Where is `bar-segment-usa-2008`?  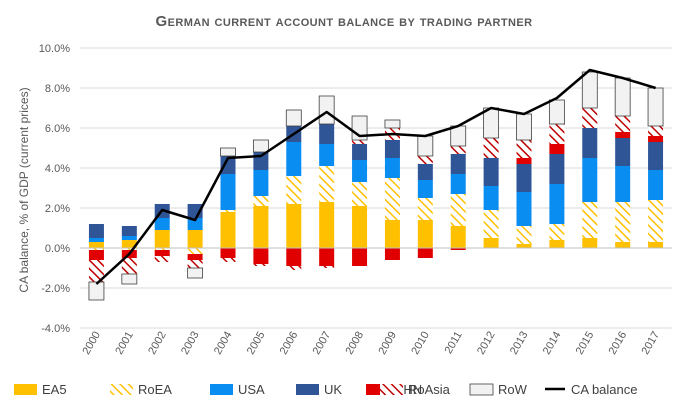 bar-segment-usa-2008 is located at coordinates (360, 171).